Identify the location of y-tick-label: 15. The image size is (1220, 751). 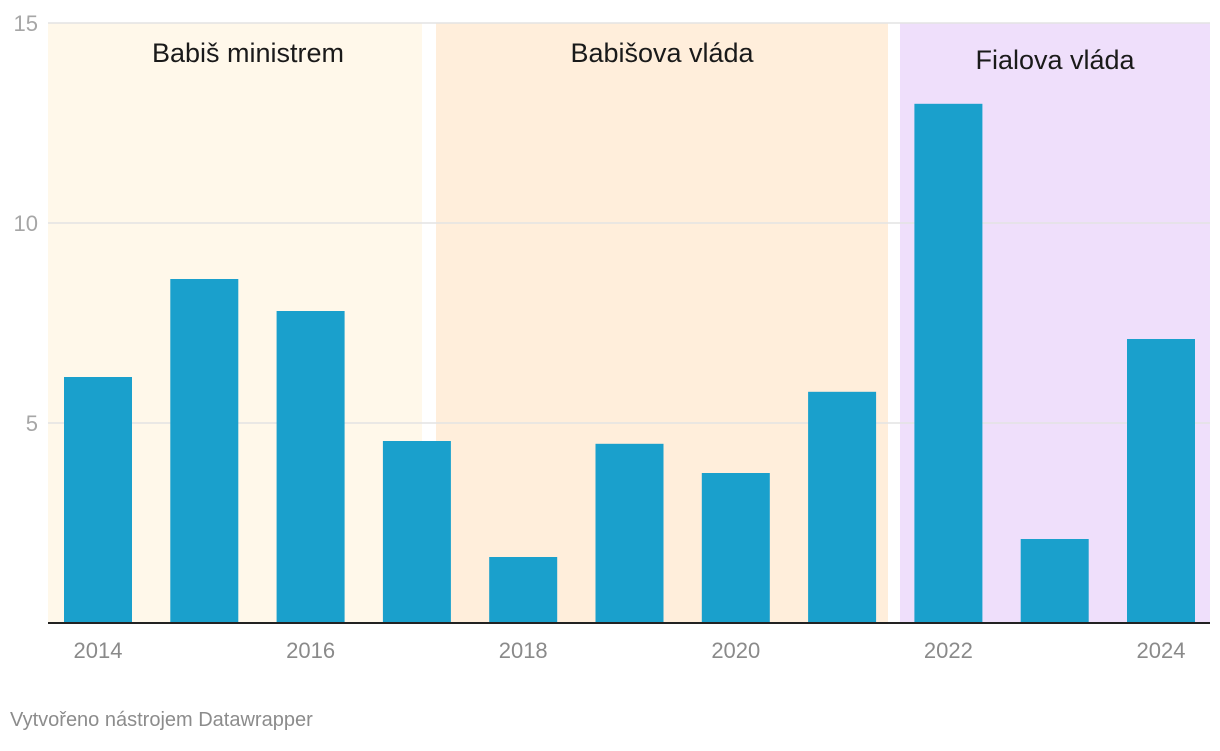
(26, 23).